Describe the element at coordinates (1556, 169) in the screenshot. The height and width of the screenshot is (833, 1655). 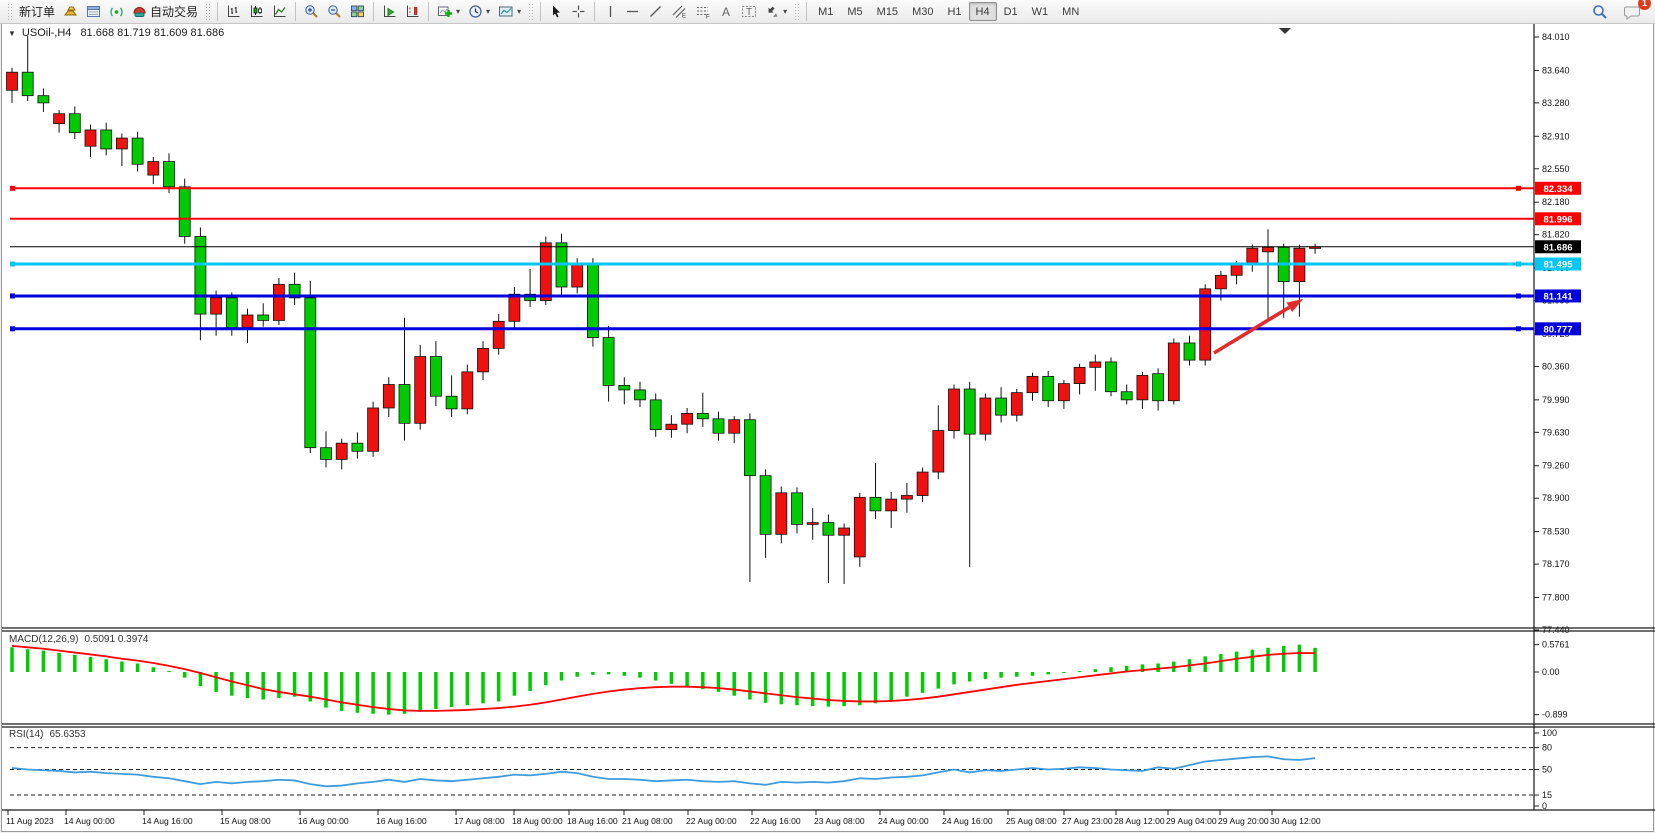
I see `axis-tick-label: 82.550` at that location.